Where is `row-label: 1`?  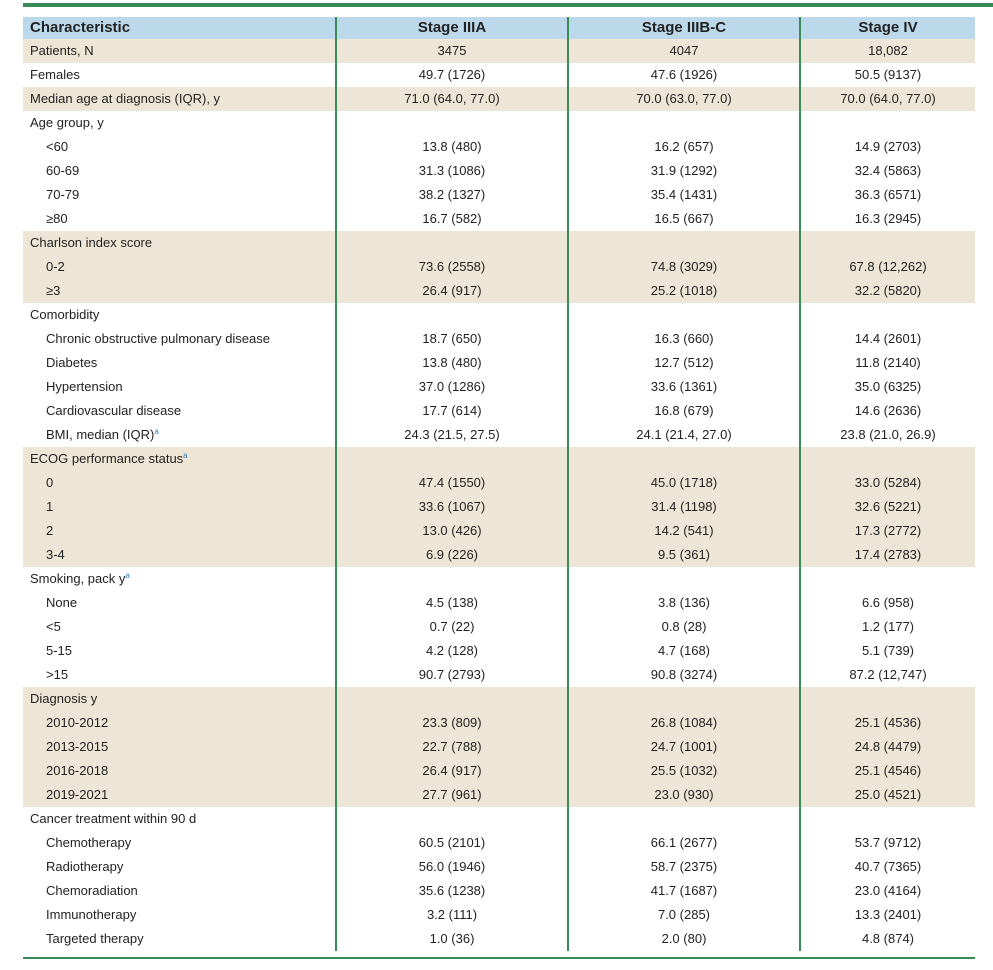 row-label: 1 is located at coordinates (50, 506).